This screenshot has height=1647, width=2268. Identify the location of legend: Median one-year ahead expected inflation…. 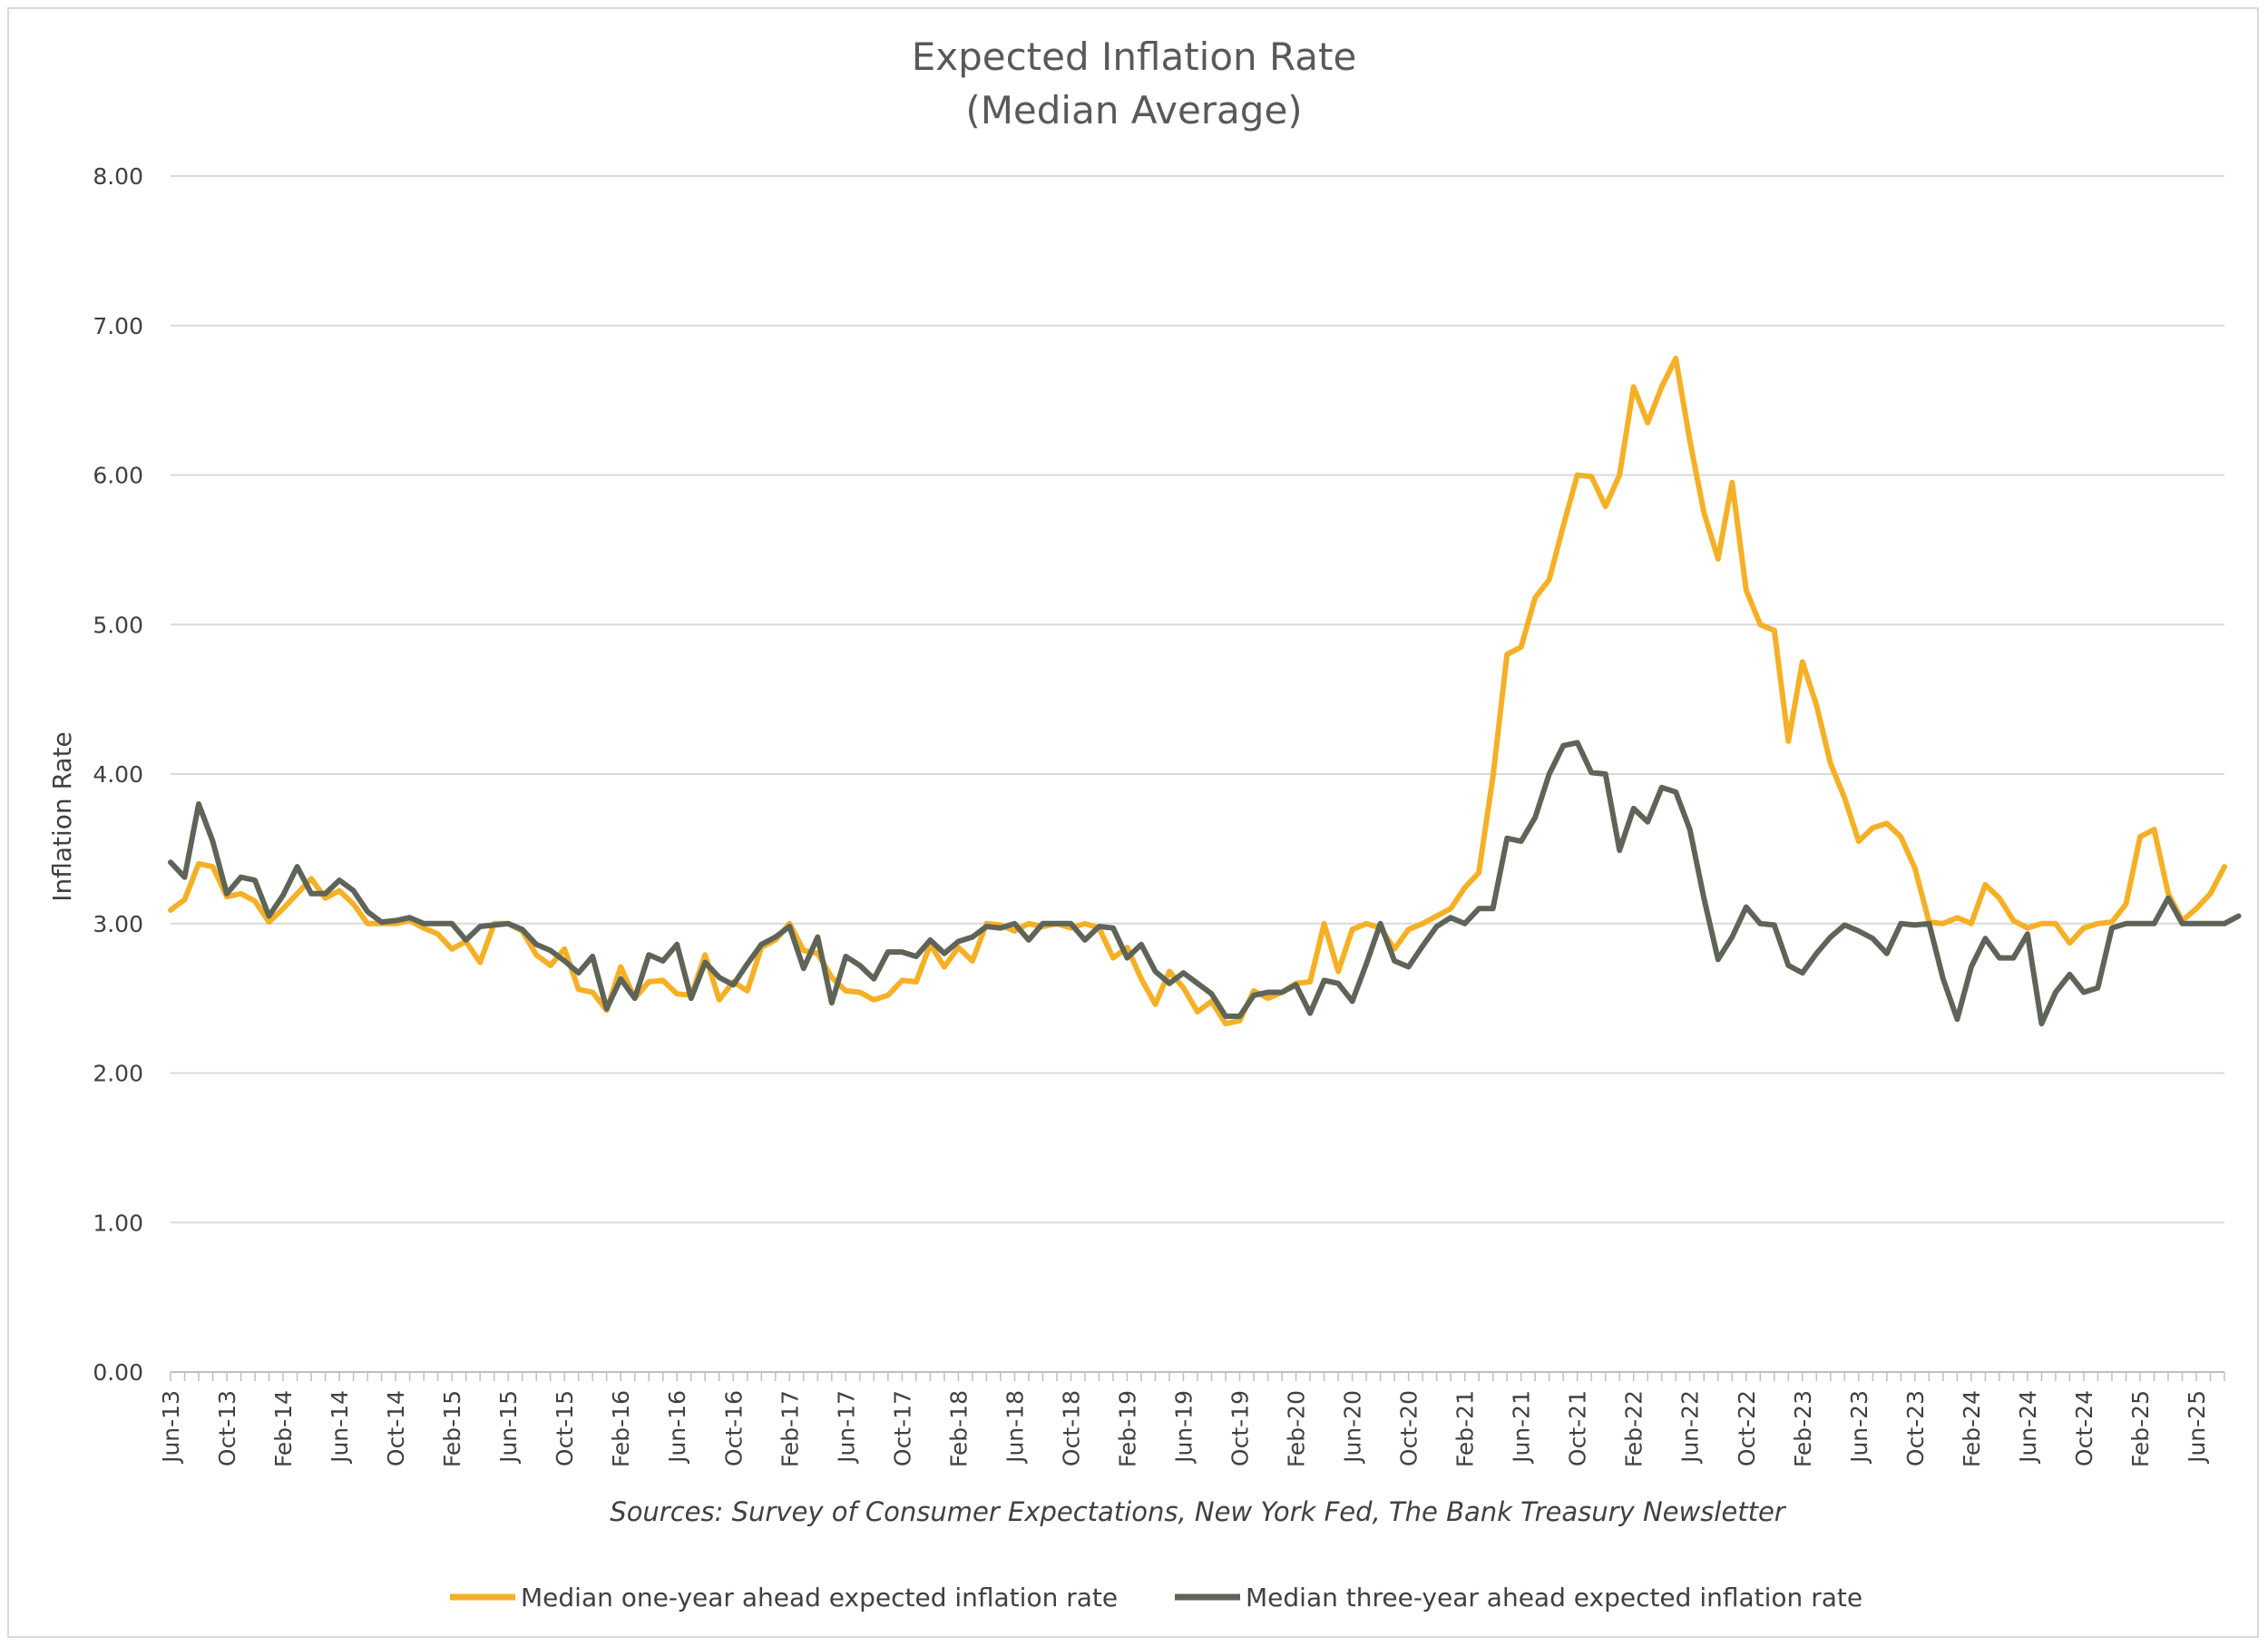
(1156, 1598).